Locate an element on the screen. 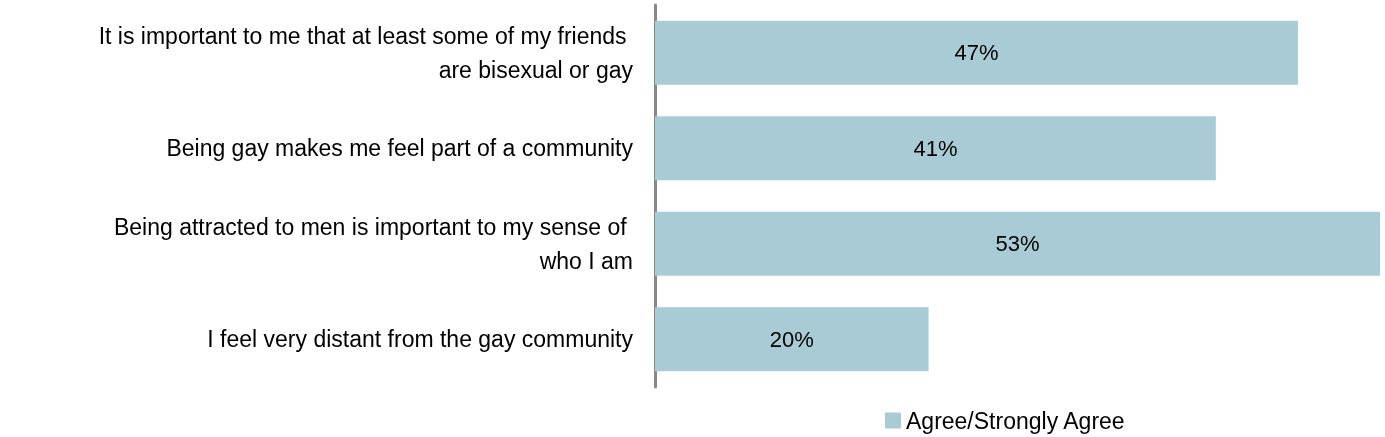 Image resolution: width=1385 pixels, height=437 pixels. data-label: 53% is located at coordinates (1017, 244).